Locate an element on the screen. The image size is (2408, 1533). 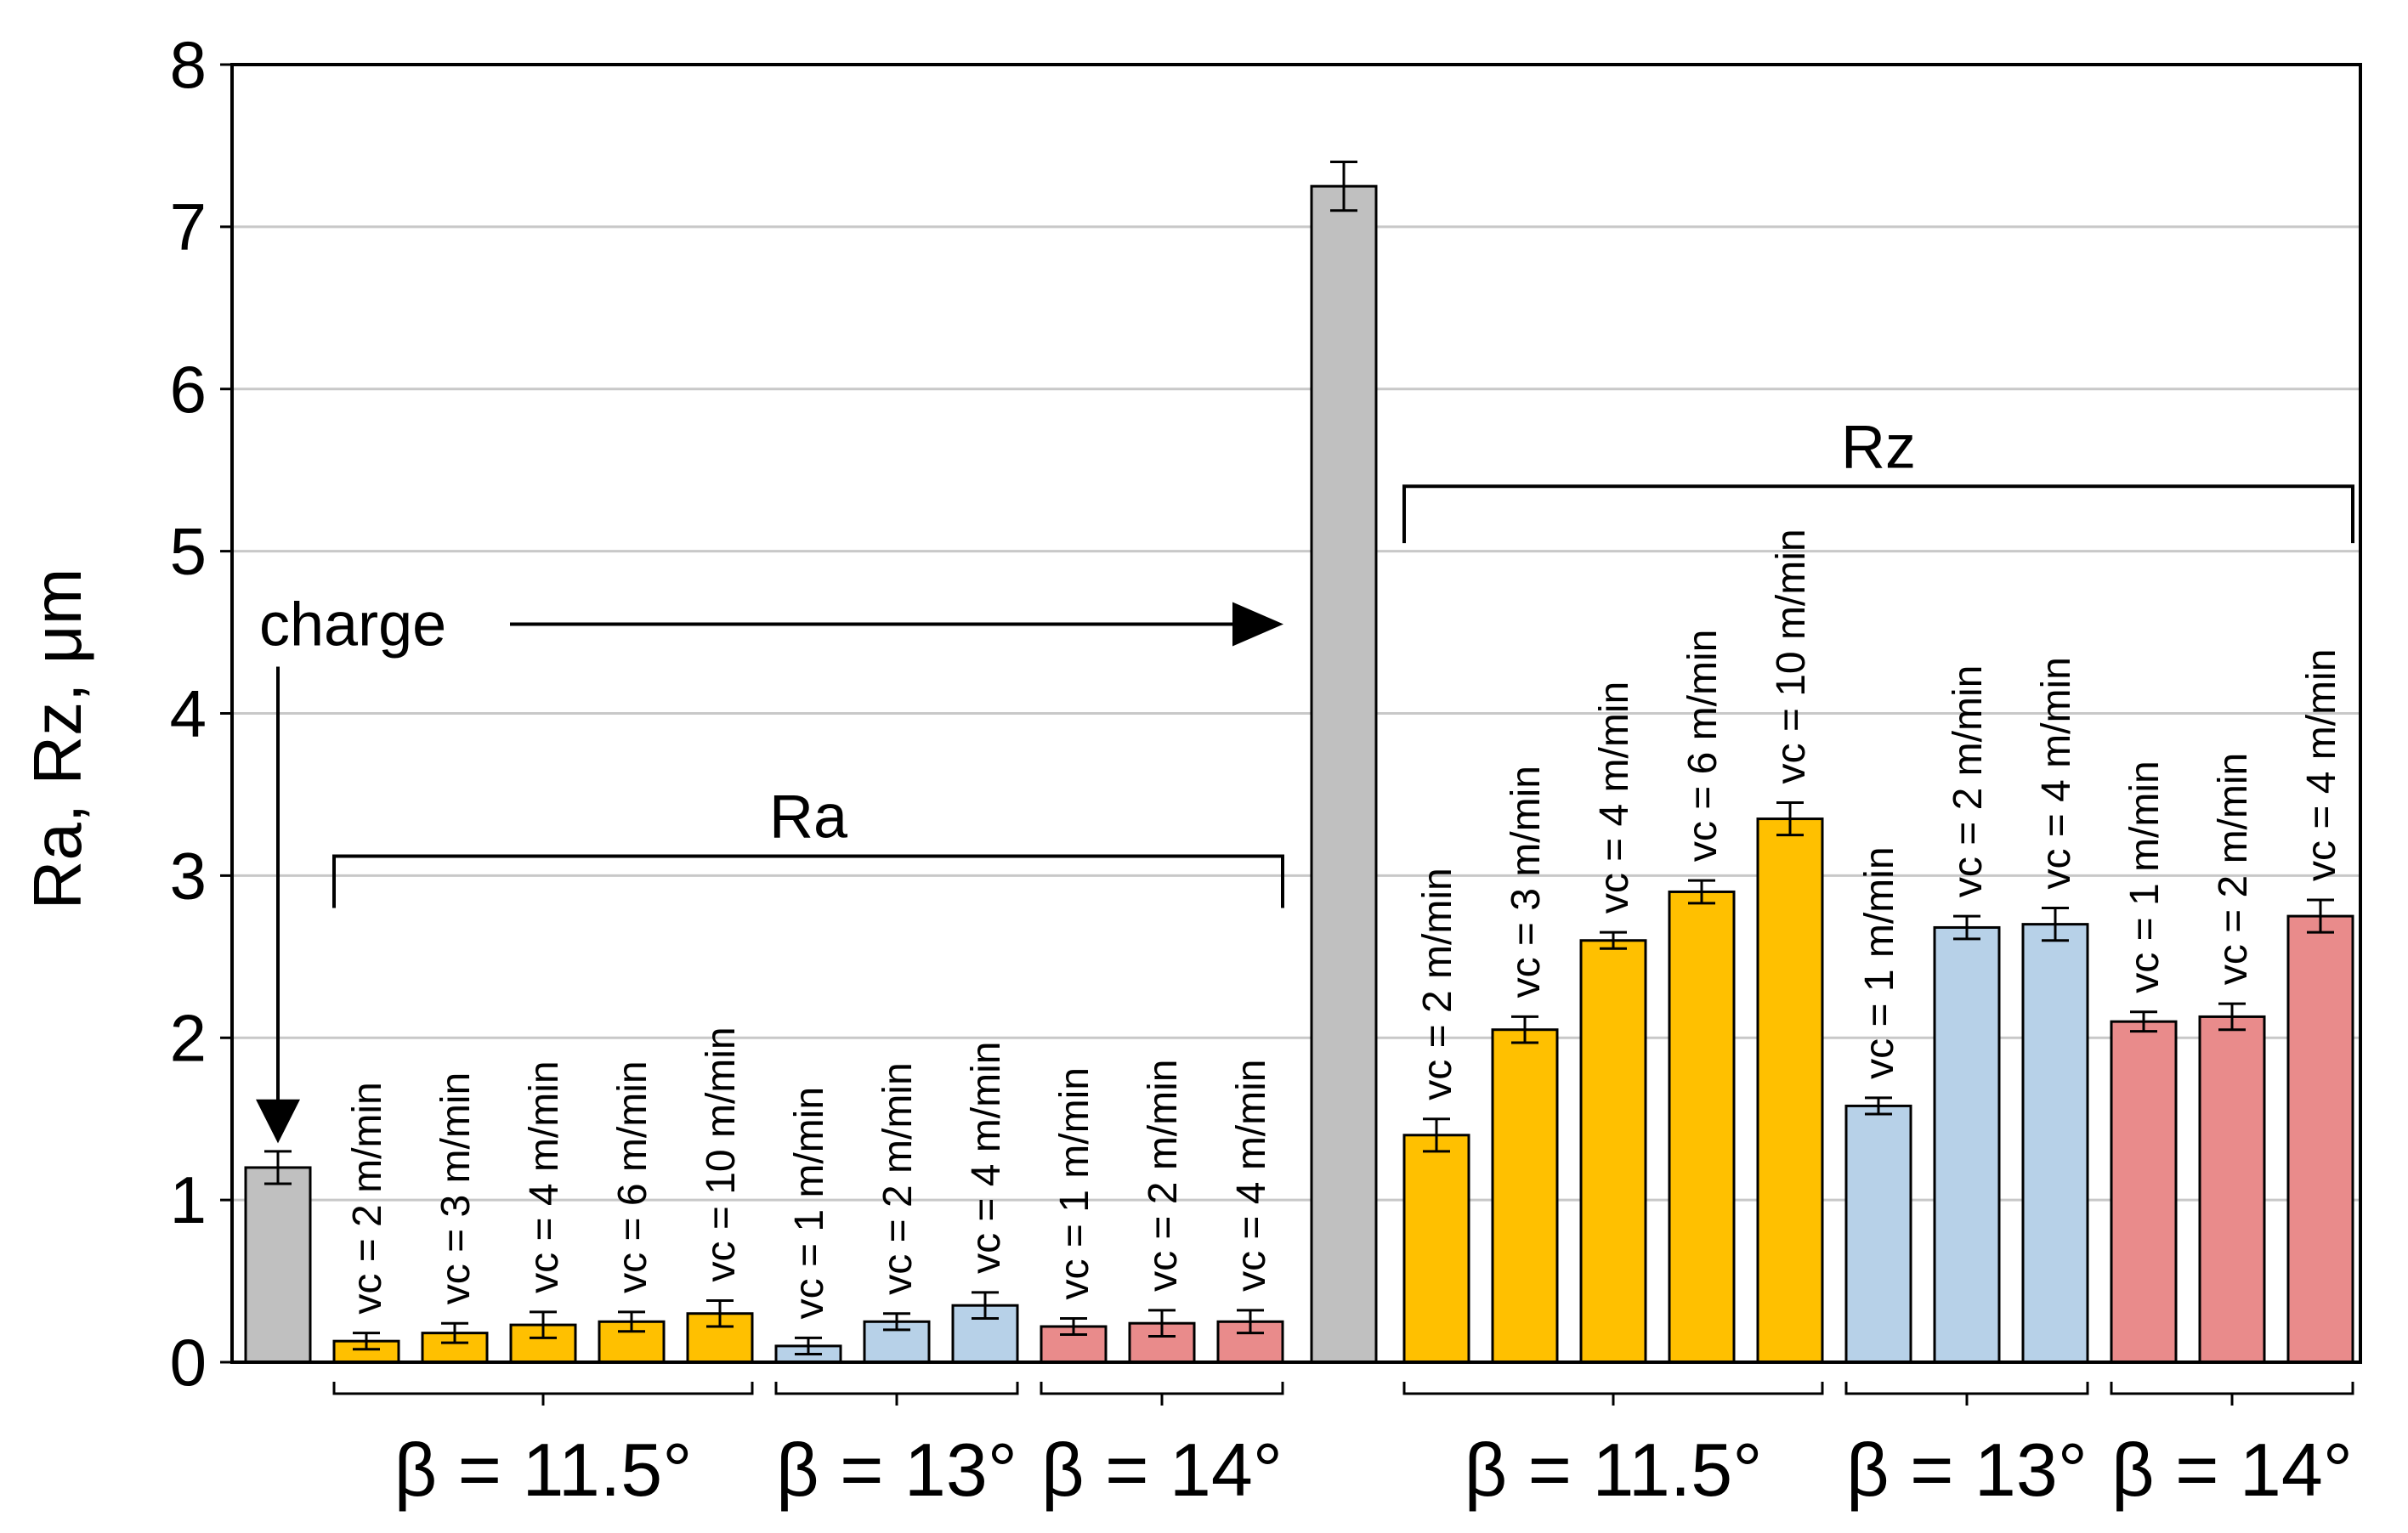
y-tick-label: 5 is located at coordinates (189, 551).